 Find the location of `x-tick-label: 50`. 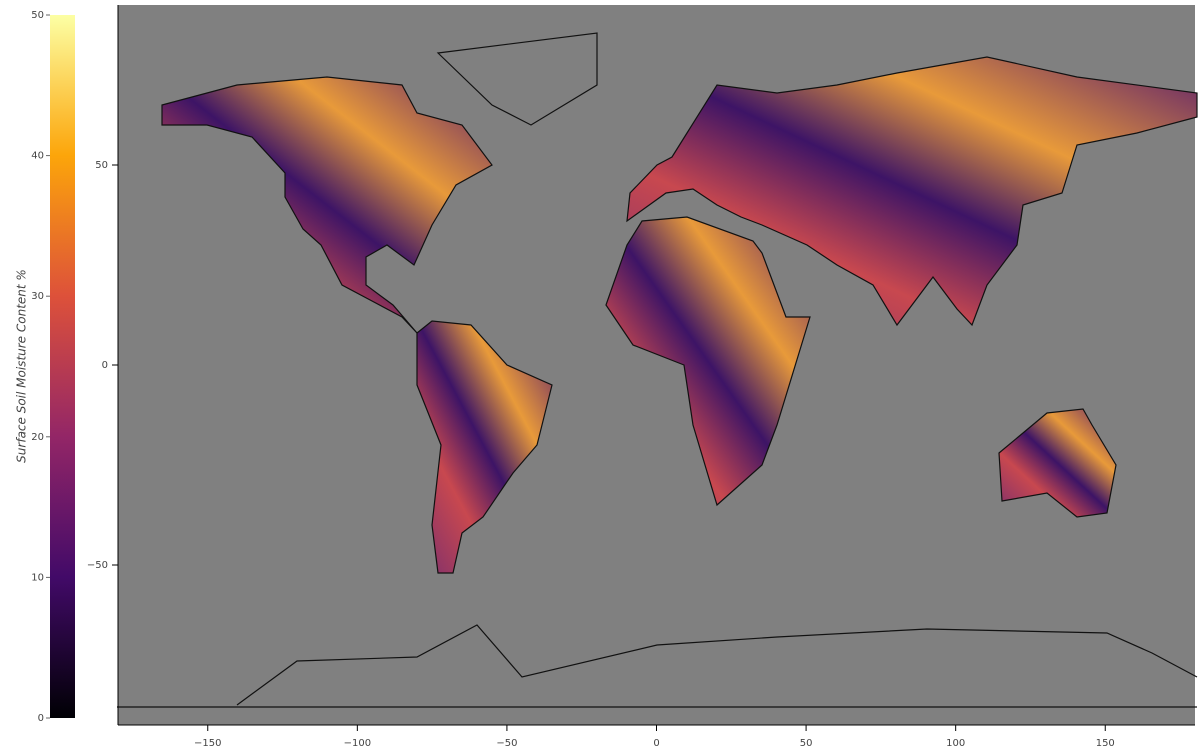

x-tick-label: 50 is located at coordinates (806, 743).